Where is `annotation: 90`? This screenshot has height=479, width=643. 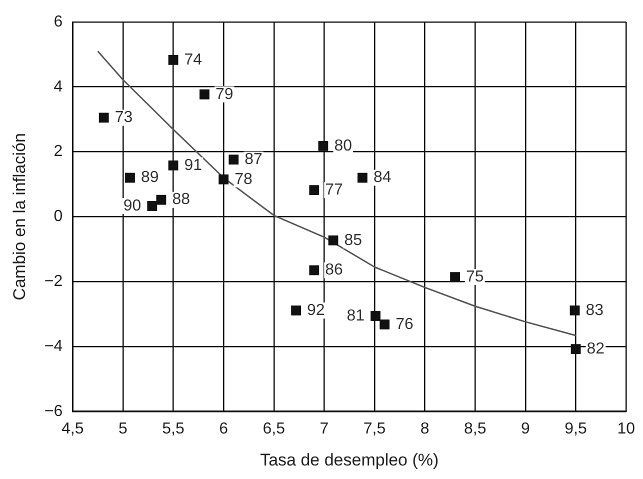
annotation: 90 is located at coordinates (132, 205).